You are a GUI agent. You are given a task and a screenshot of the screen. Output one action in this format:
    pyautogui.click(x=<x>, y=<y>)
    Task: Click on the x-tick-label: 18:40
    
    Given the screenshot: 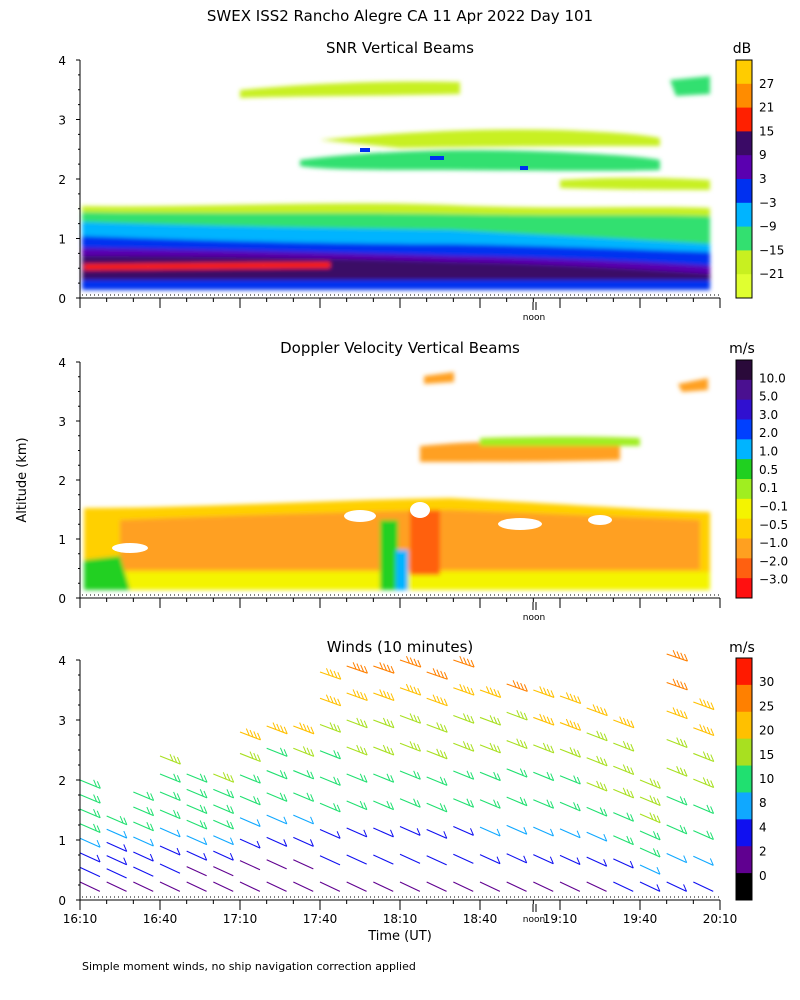 What is the action you would take?
    pyautogui.click(x=480, y=919)
    